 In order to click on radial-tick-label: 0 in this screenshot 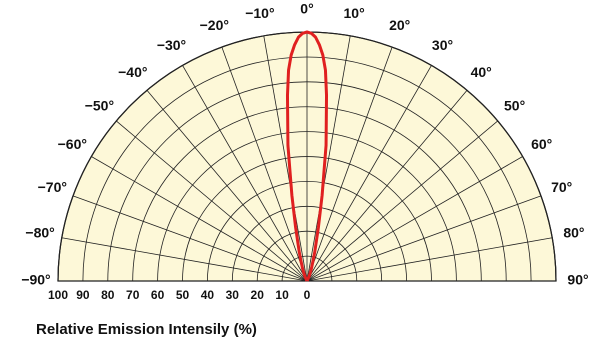, I will do `click(307, 295)`.